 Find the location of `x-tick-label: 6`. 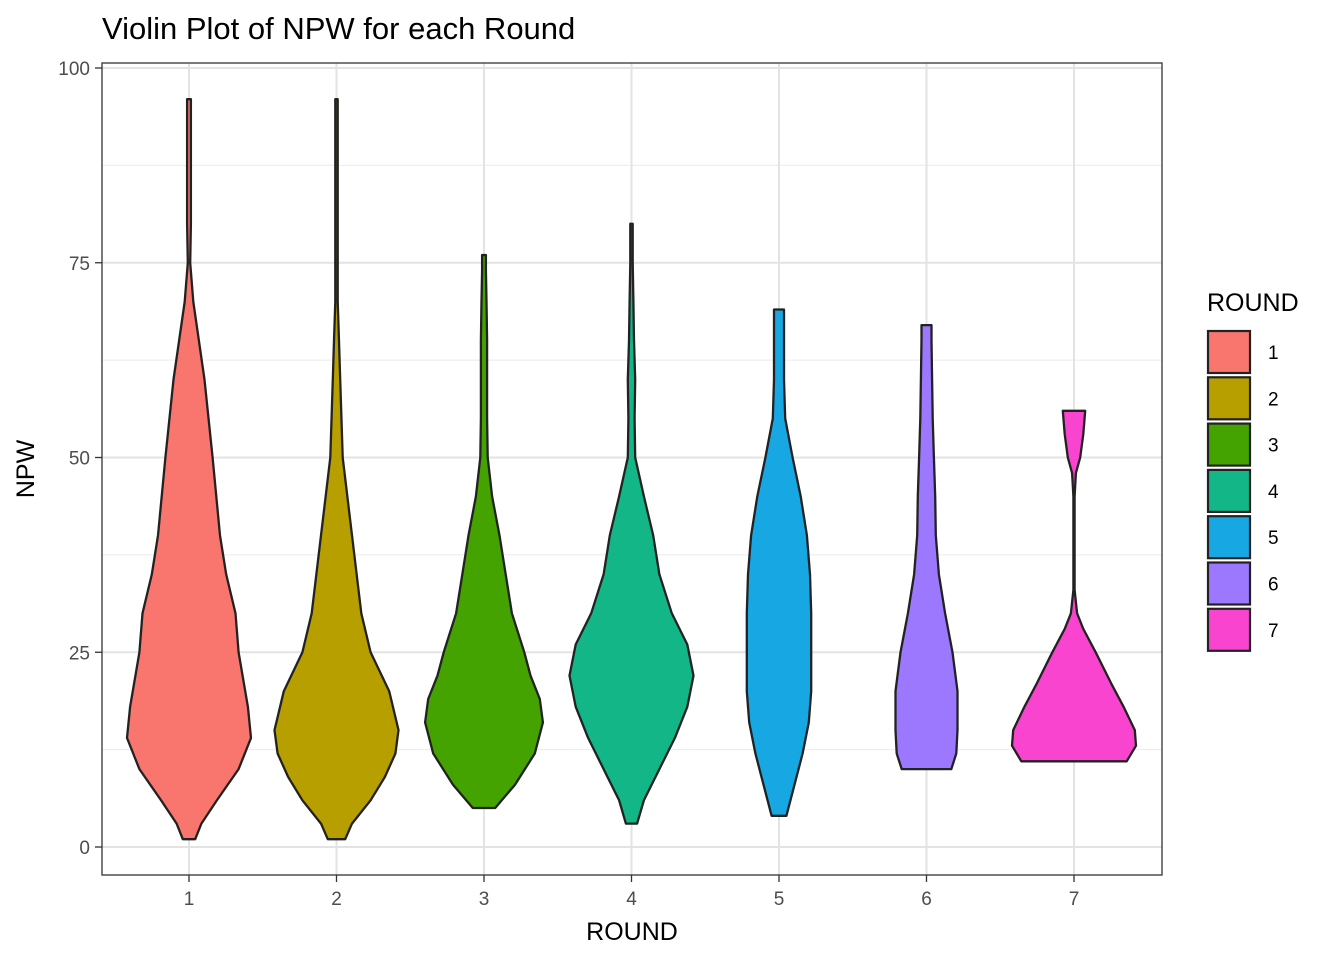

x-tick-label: 6 is located at coordinates (926, 899).